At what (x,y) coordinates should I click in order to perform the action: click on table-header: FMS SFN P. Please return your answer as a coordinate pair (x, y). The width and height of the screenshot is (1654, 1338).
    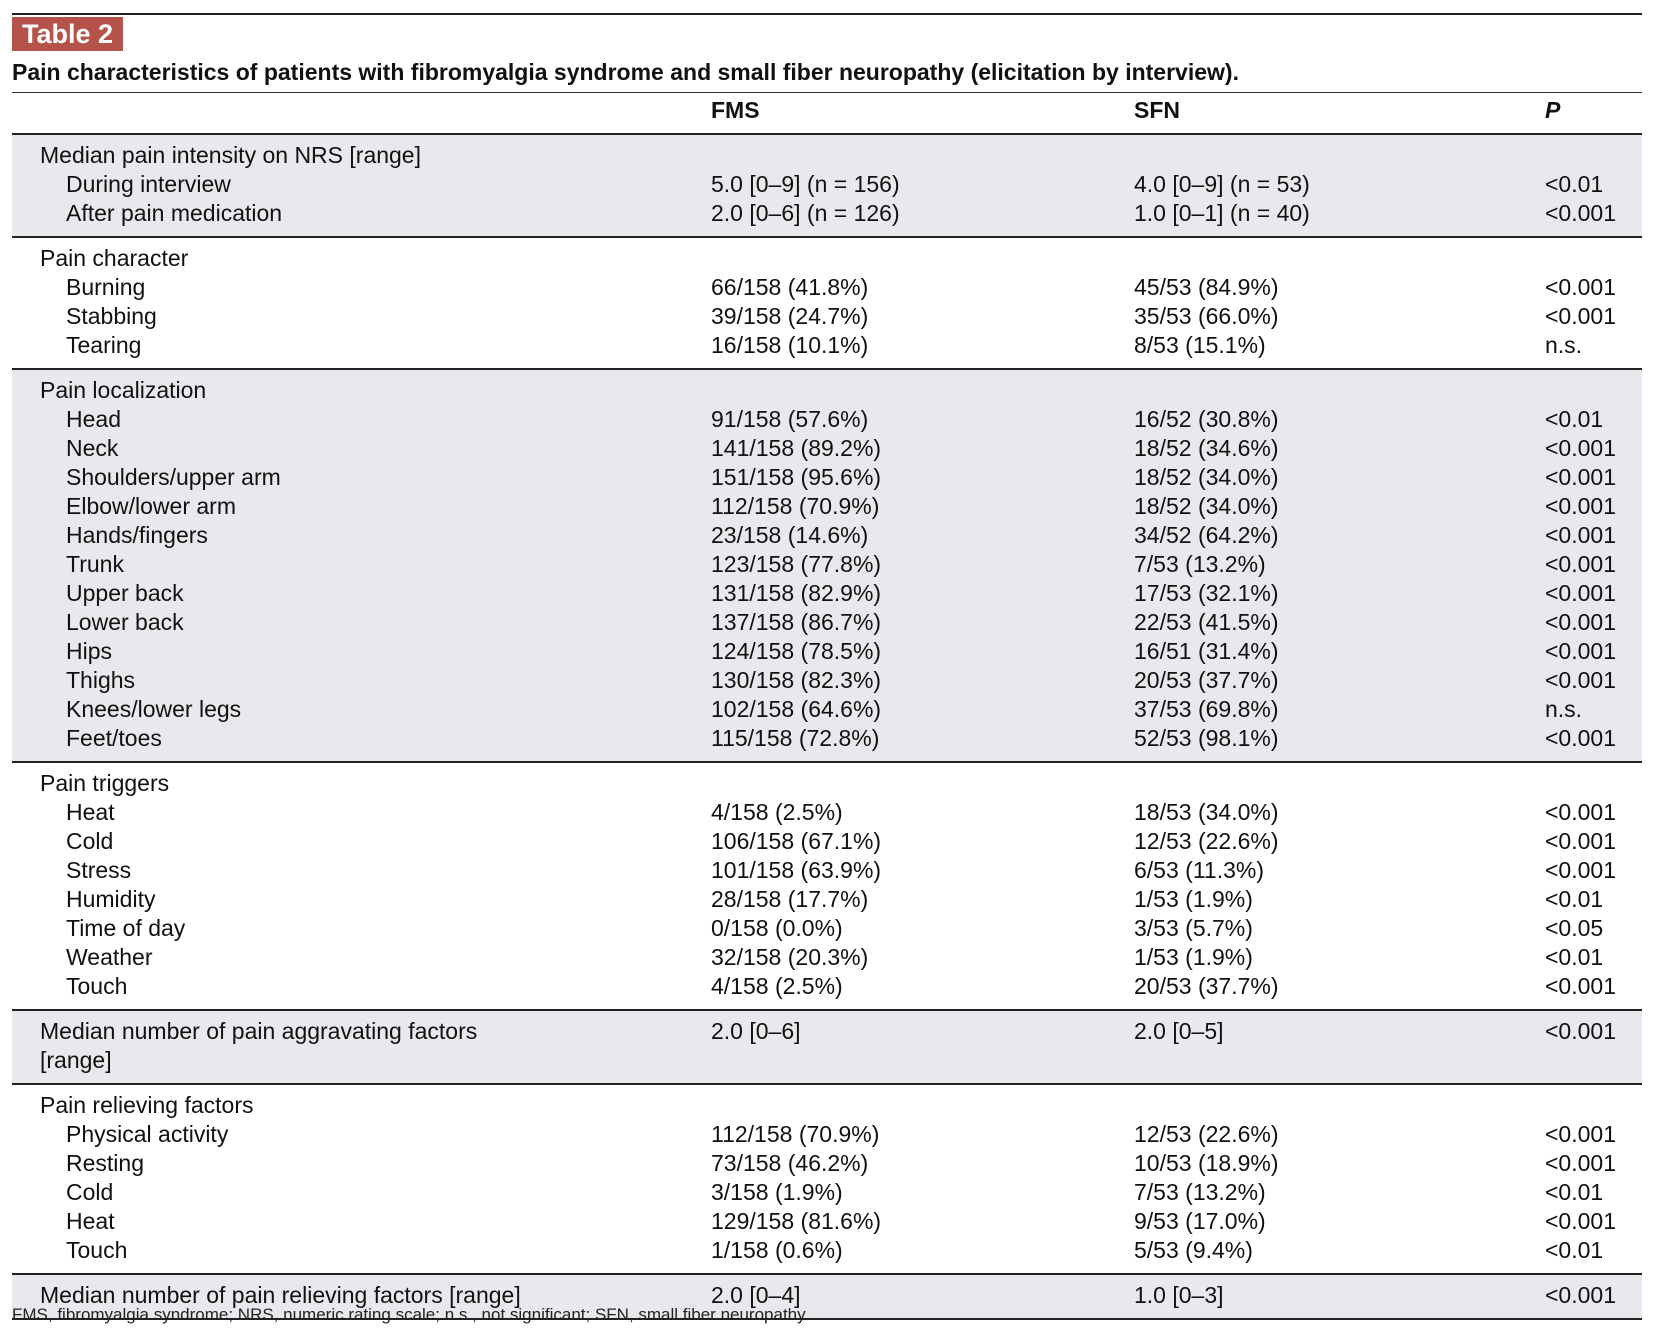
    Looking at the image, I should click on (827, 113).